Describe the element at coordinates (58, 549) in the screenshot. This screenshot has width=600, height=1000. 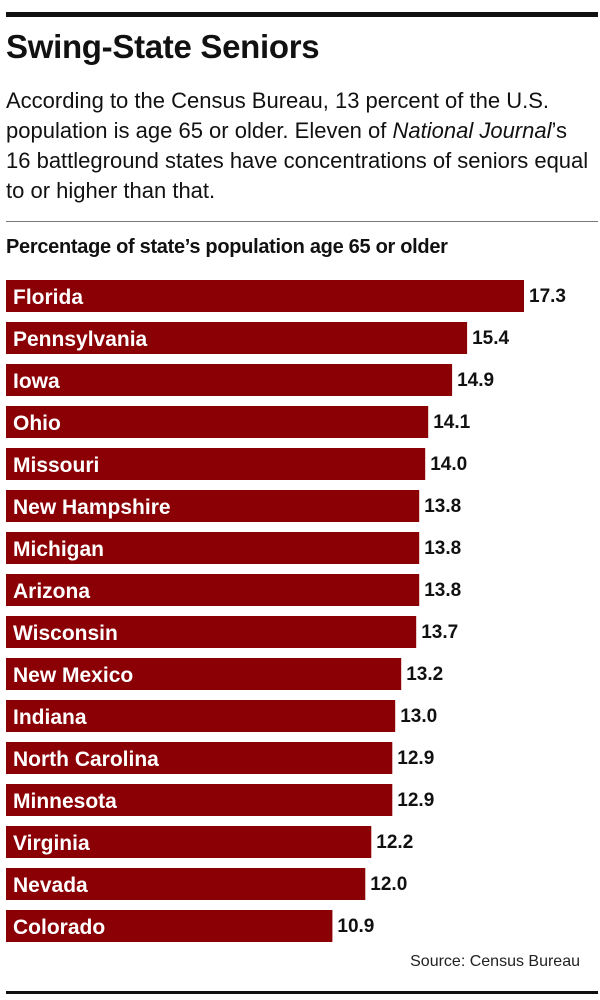
I see `category-label-michigan: Michigan` at that location.